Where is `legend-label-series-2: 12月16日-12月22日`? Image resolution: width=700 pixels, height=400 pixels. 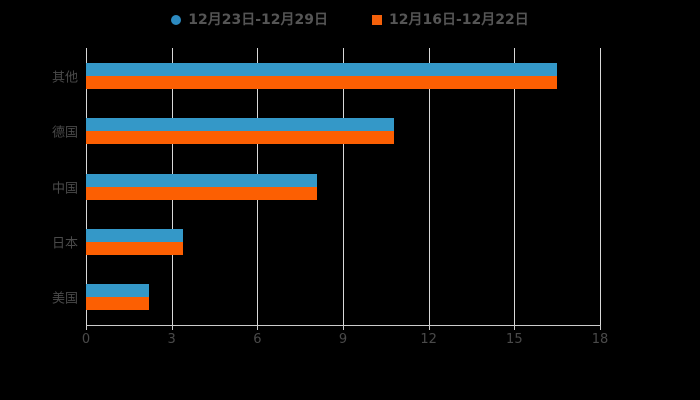 legend-label-series-2: 12月16日-12月22日 is located at coordinates (459, 20).